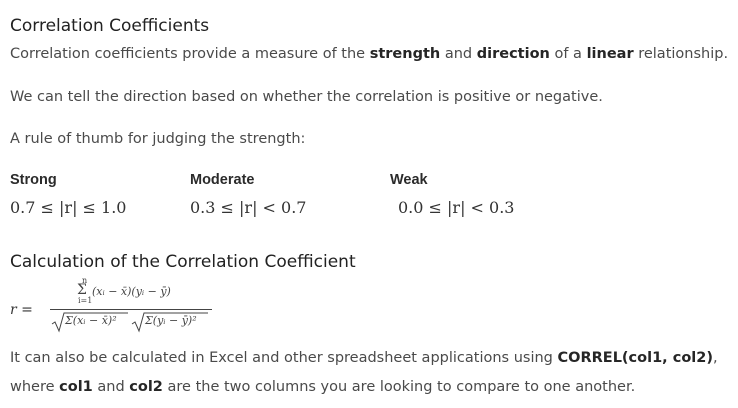 The height and width of the screenshot is (408, 738). I want to click on intro-text-3: of a, so click(568, 54).